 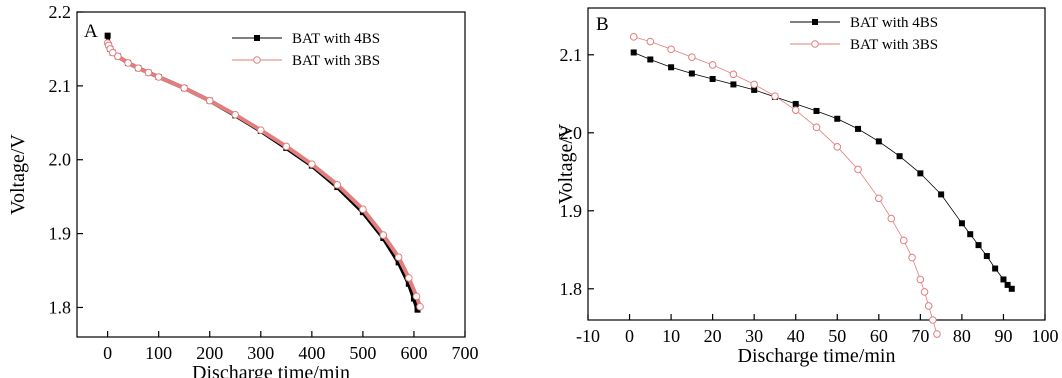 I want to click on x-tick-label-b-5: 40, so click(x=796, y=336).